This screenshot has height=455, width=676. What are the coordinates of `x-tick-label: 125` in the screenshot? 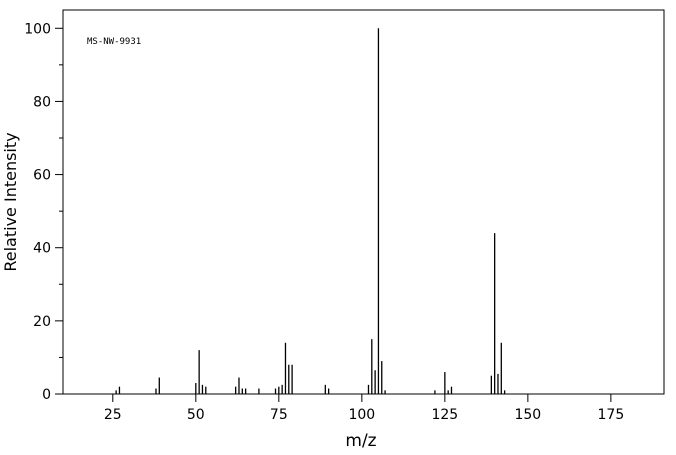 It's located at (444, 415).